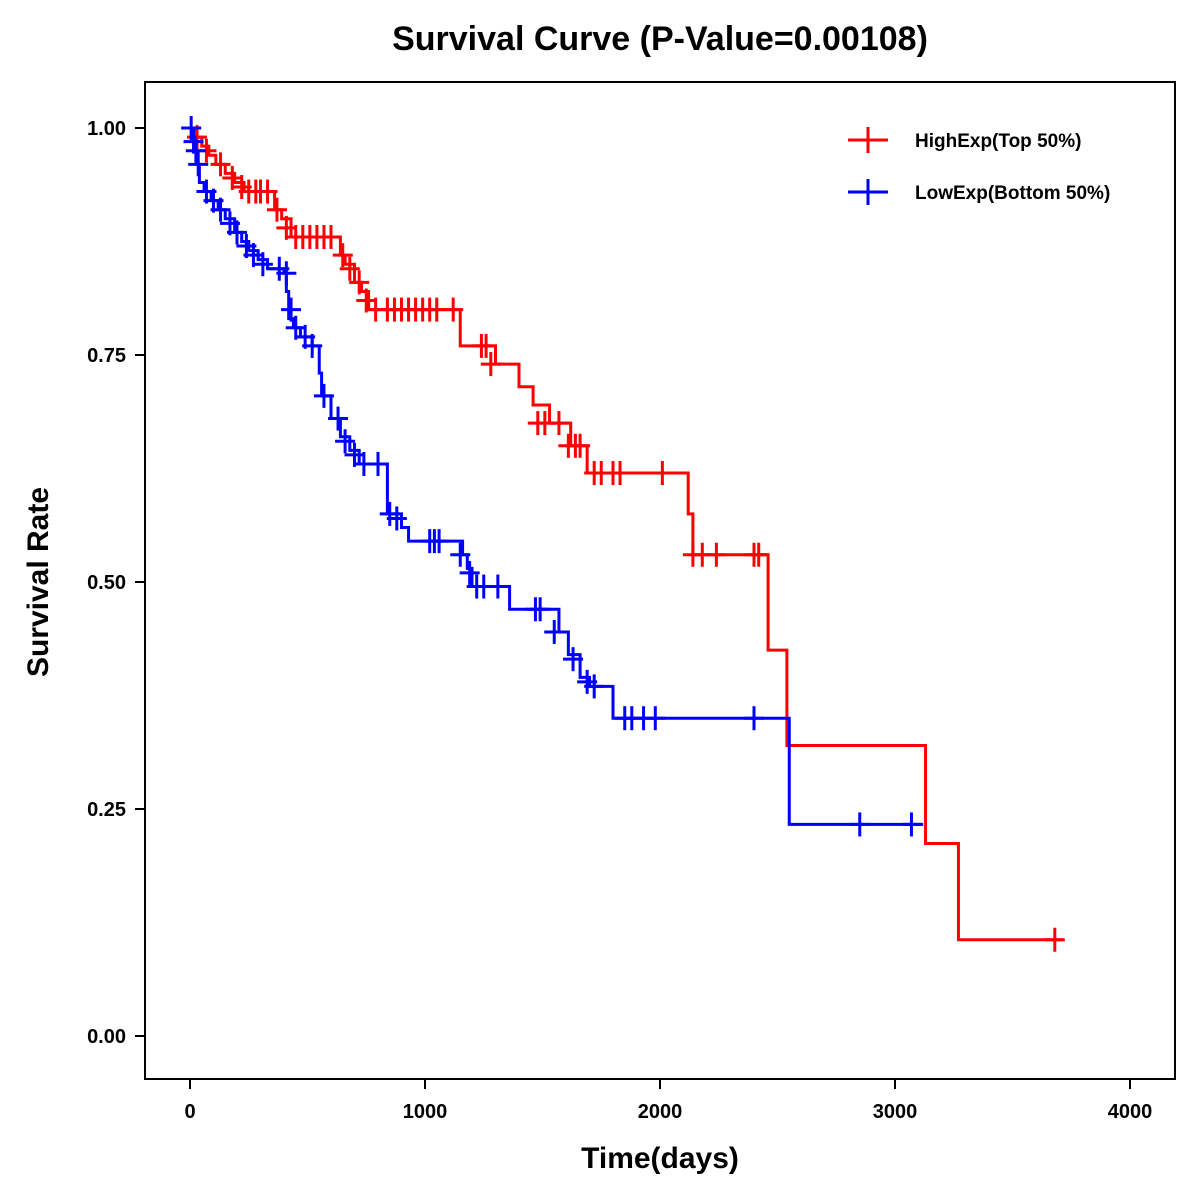 This screenshot has height=1200, width=1200. Describe the element at coordinates (1130, 1112) in the screenshot. I see `x-tick-label: 4000` at that location.